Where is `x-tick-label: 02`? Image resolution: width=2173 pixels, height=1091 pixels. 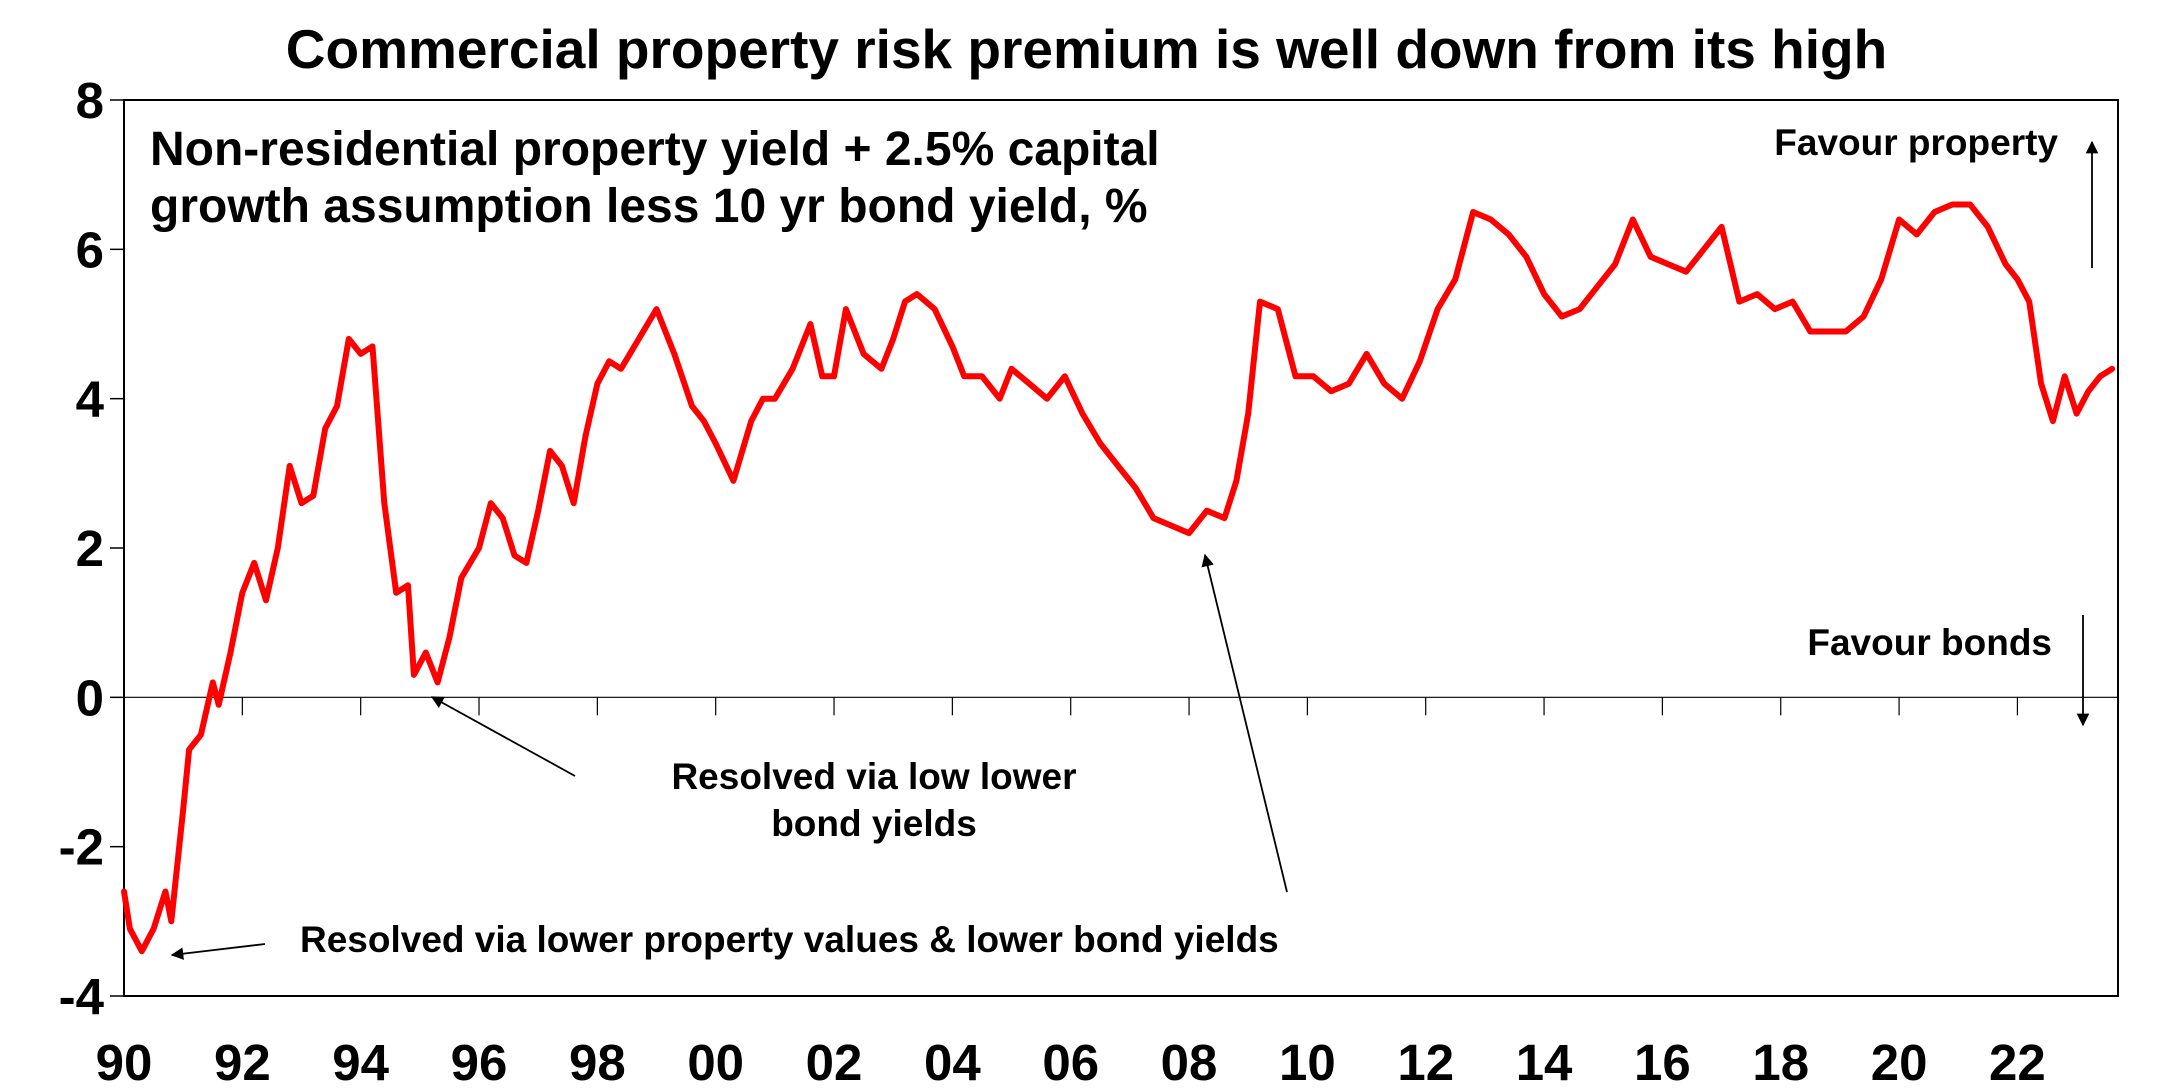 x-tick-label: 02 is located at coordinates (834, 1062).